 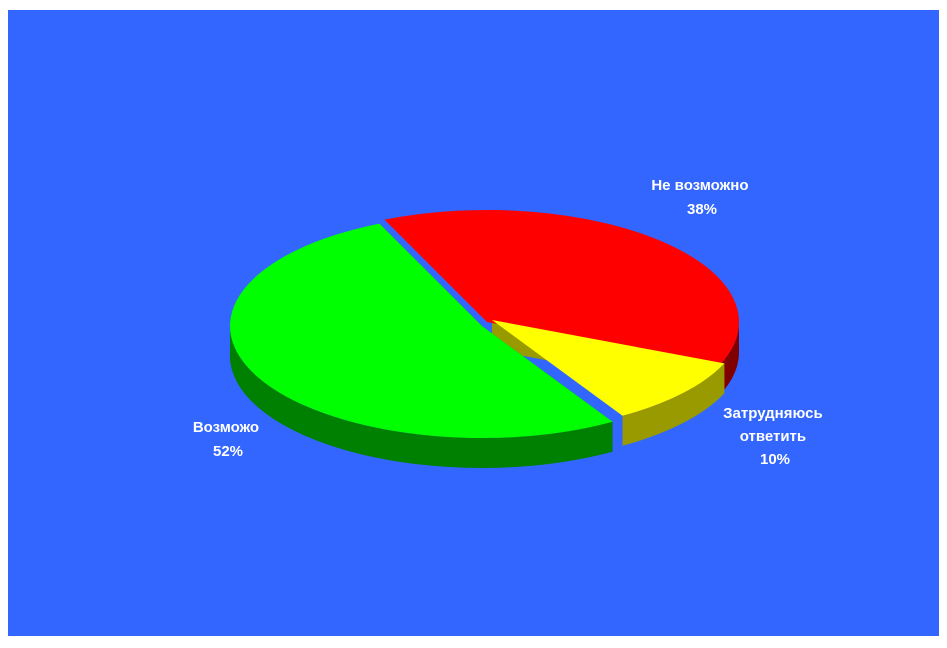 What do you see at coordinates (699, 185) in the screenshot?
I see `label-ne-vozmozhno-category: Не возможно` at bounding box center [699, 185].